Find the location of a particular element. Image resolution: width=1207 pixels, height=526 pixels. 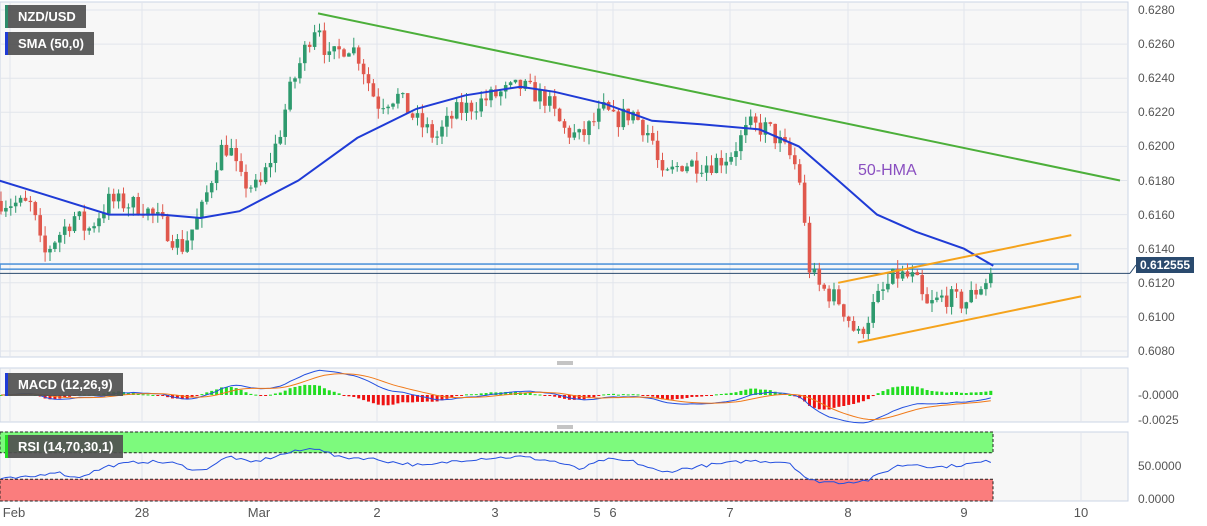

rsi-overbought-zone is located at coordinates (497, 442).